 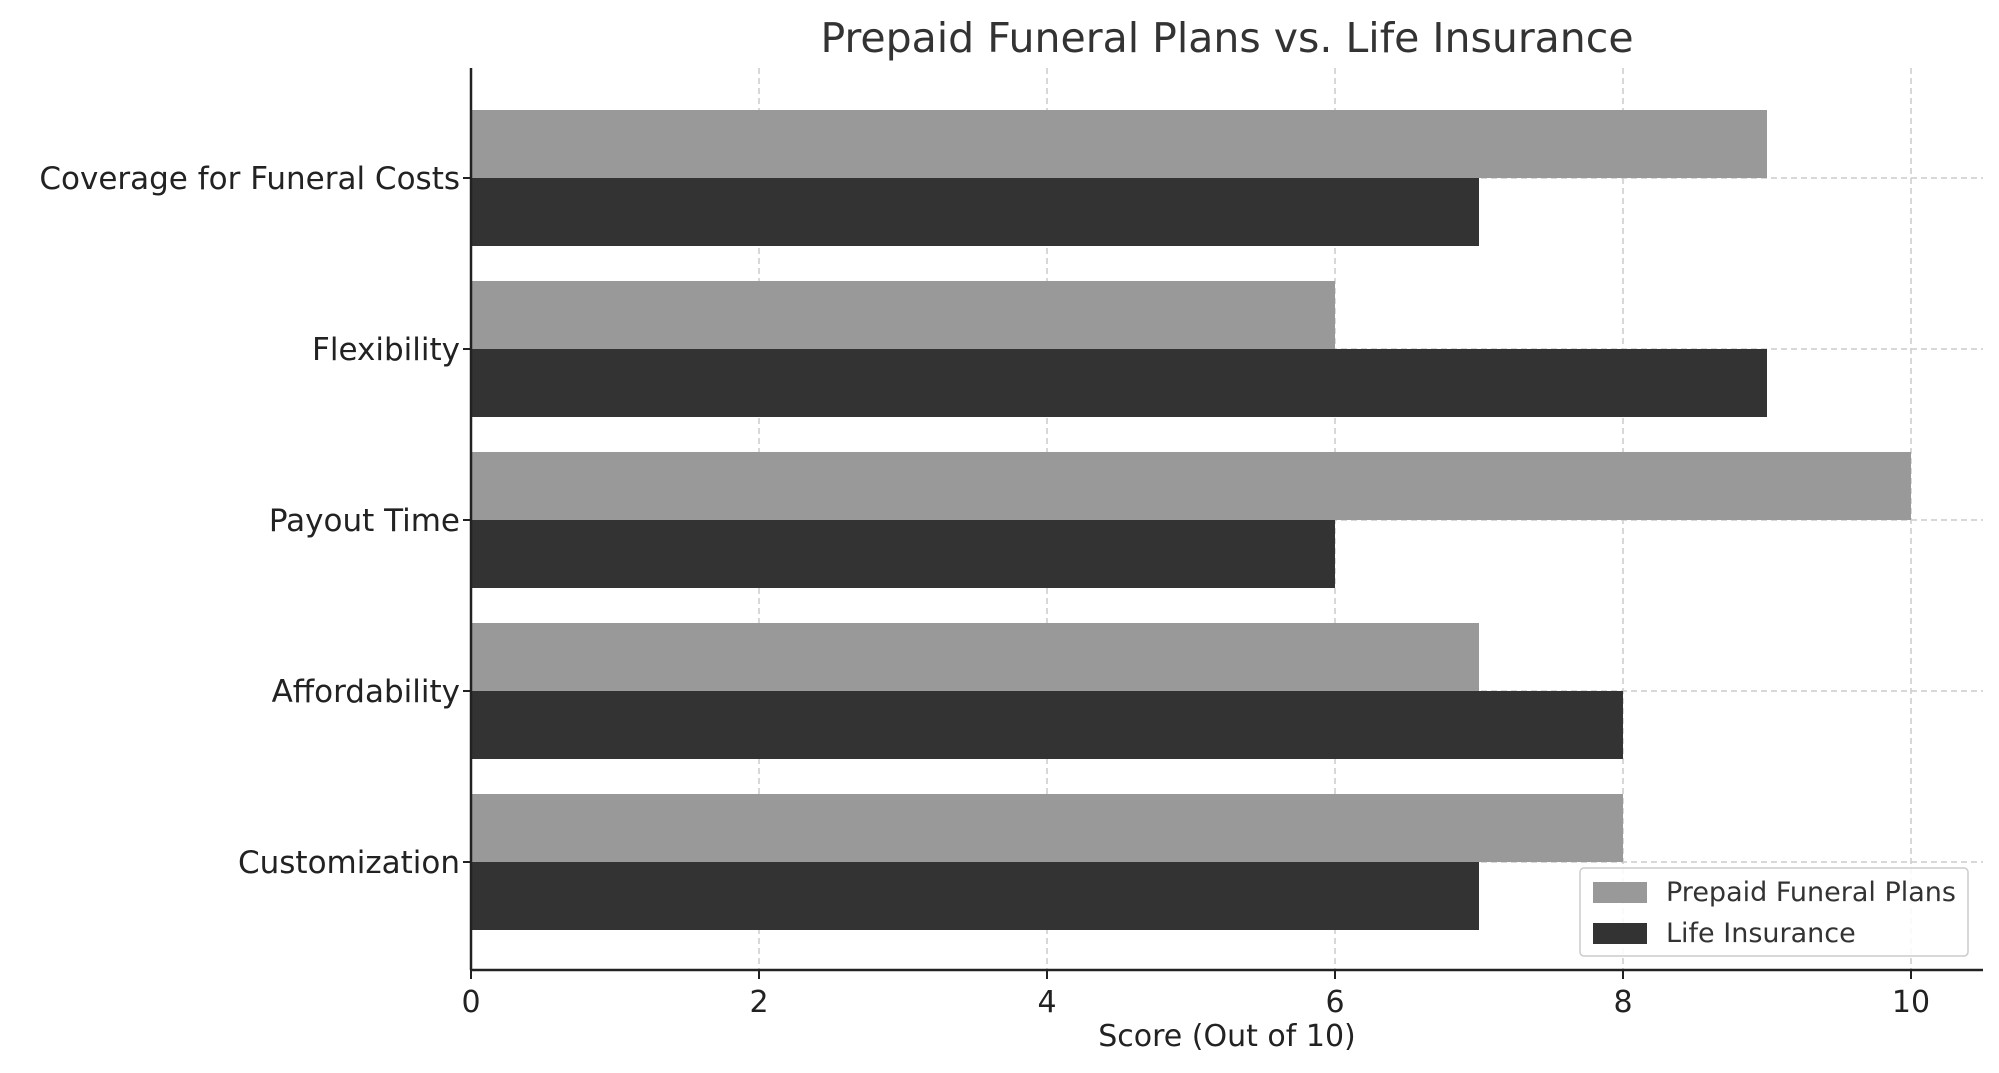 What do you see at coordinates (1911, 1002) in the screenshot?
I see `x-tick-label: 10` at bounding box center [1911, 1002].